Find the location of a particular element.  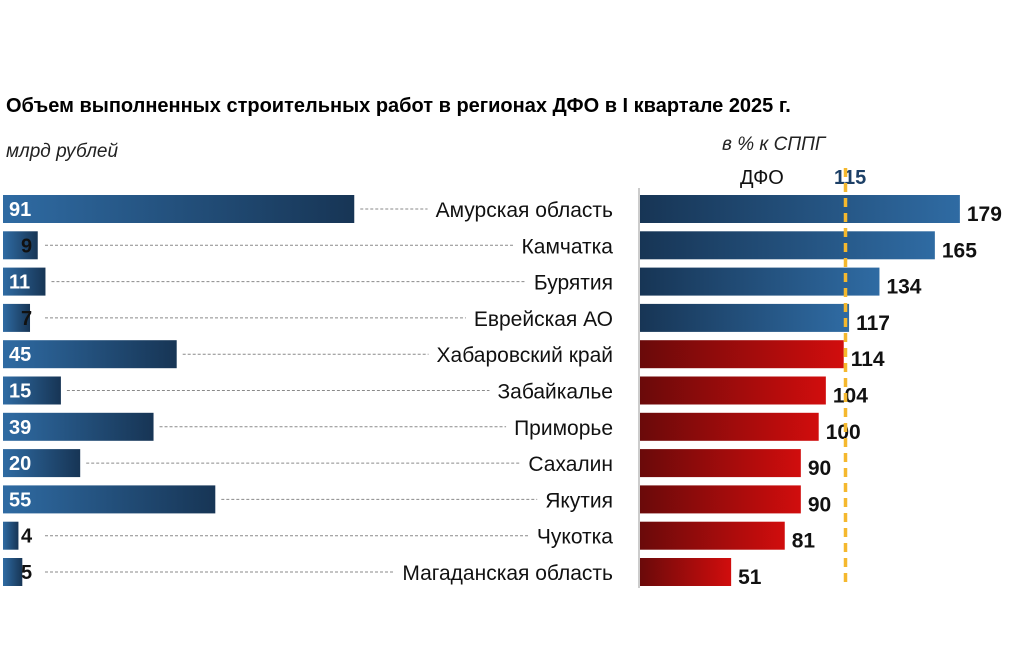

row-11: 5 Магаданская область 51 is located at coordinates (382, 573).